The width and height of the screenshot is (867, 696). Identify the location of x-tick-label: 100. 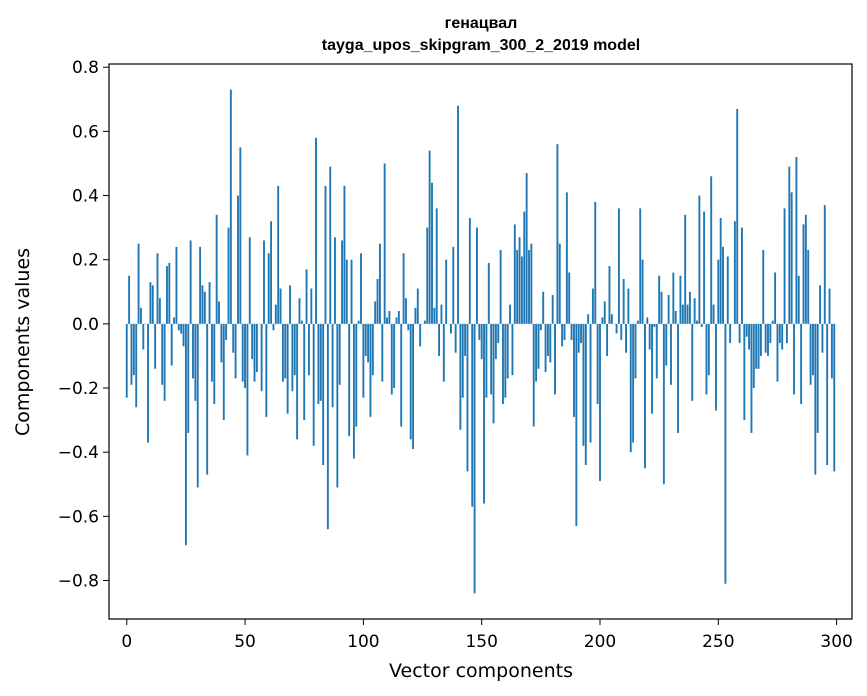
(363, 642).